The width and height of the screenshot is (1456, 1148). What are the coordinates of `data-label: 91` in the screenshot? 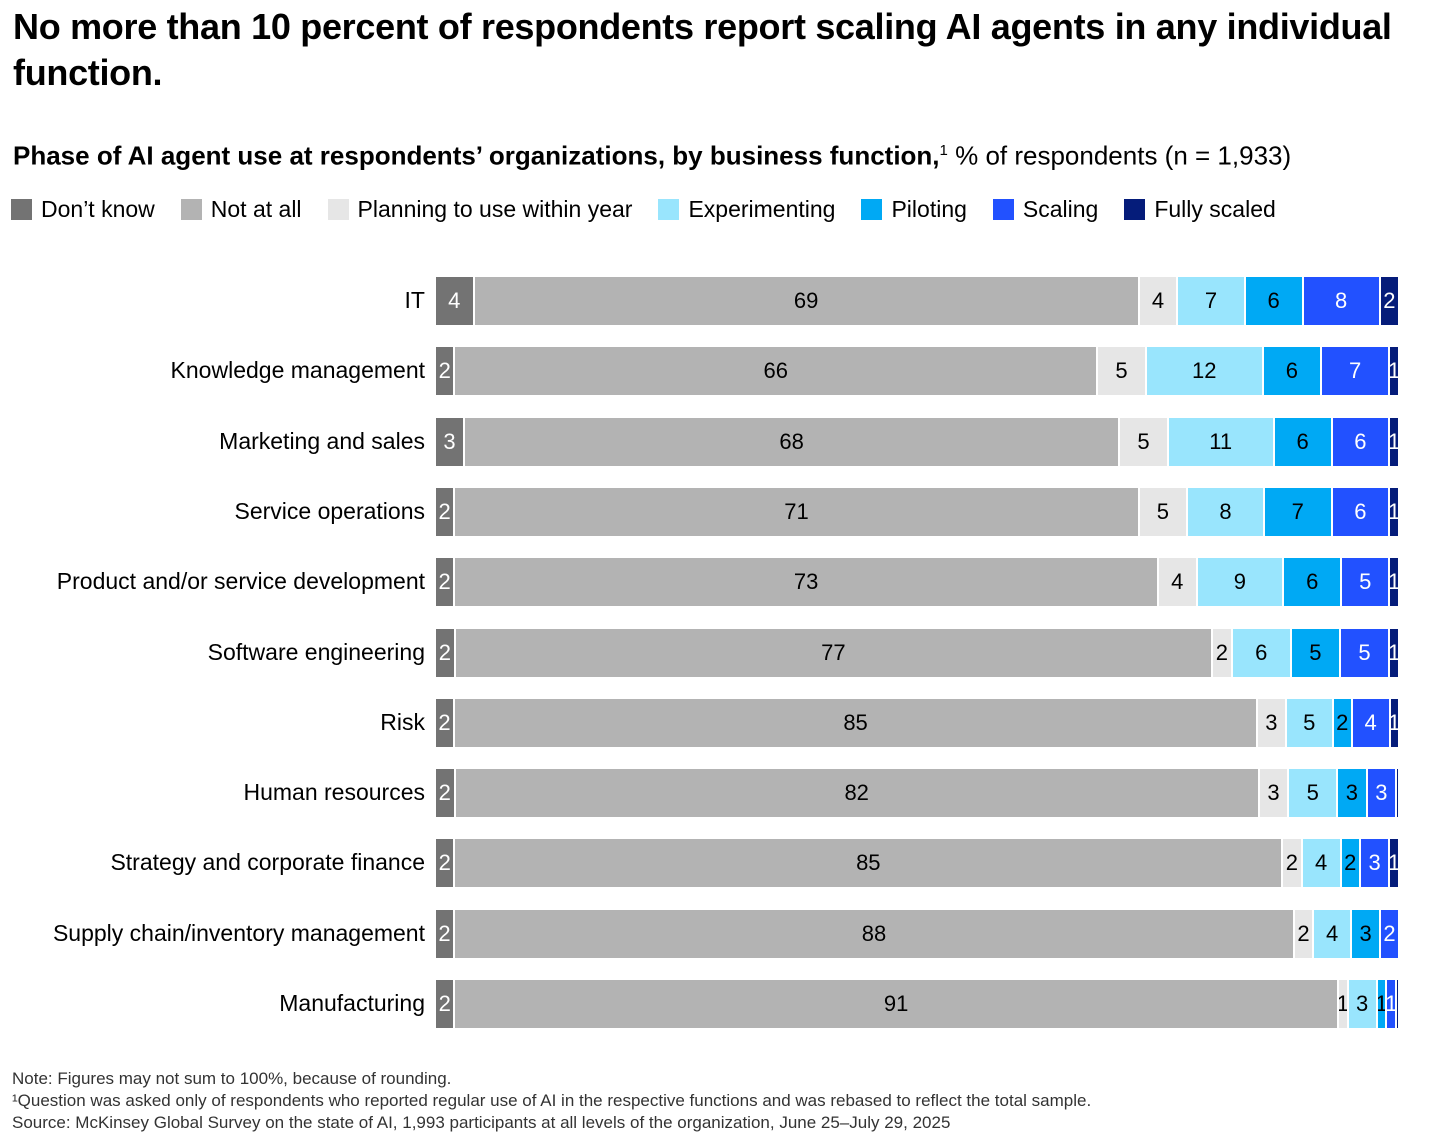 It's located at (896, 1003).